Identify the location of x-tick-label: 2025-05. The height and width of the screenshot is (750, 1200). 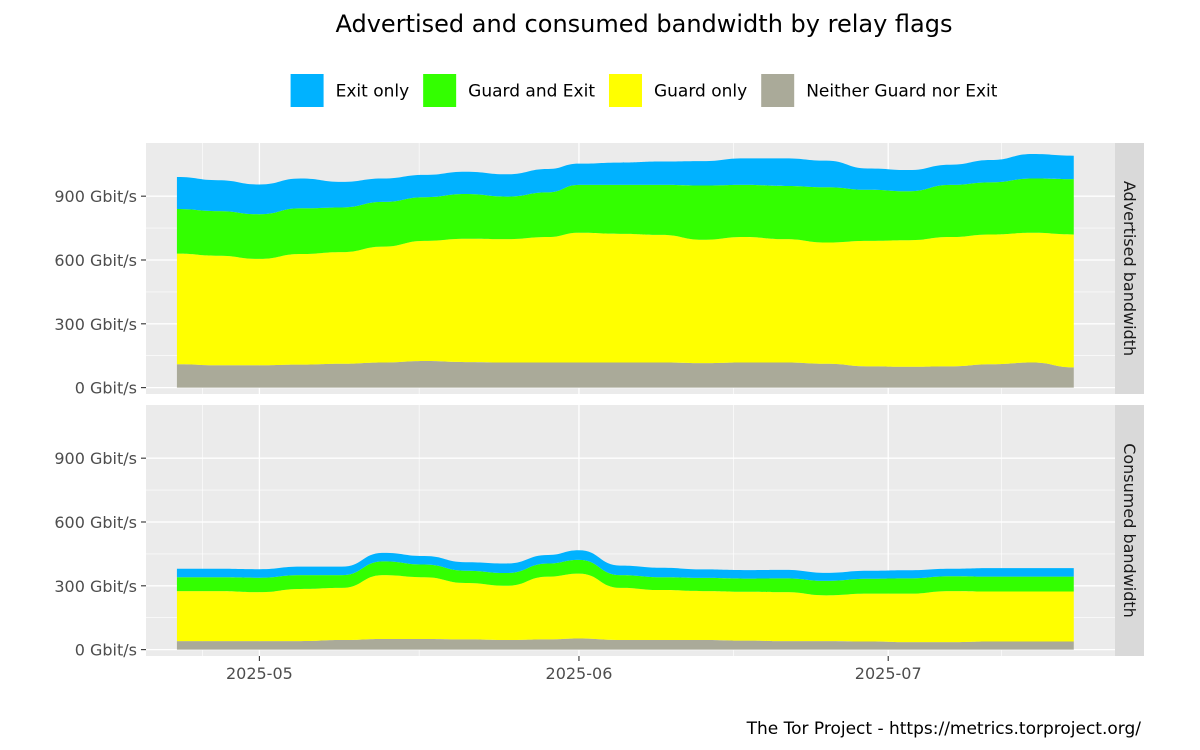
(259, 673).